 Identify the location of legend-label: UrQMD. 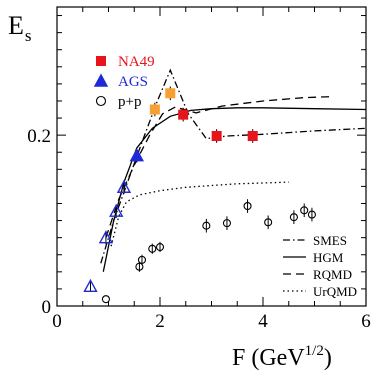
(335, 291).